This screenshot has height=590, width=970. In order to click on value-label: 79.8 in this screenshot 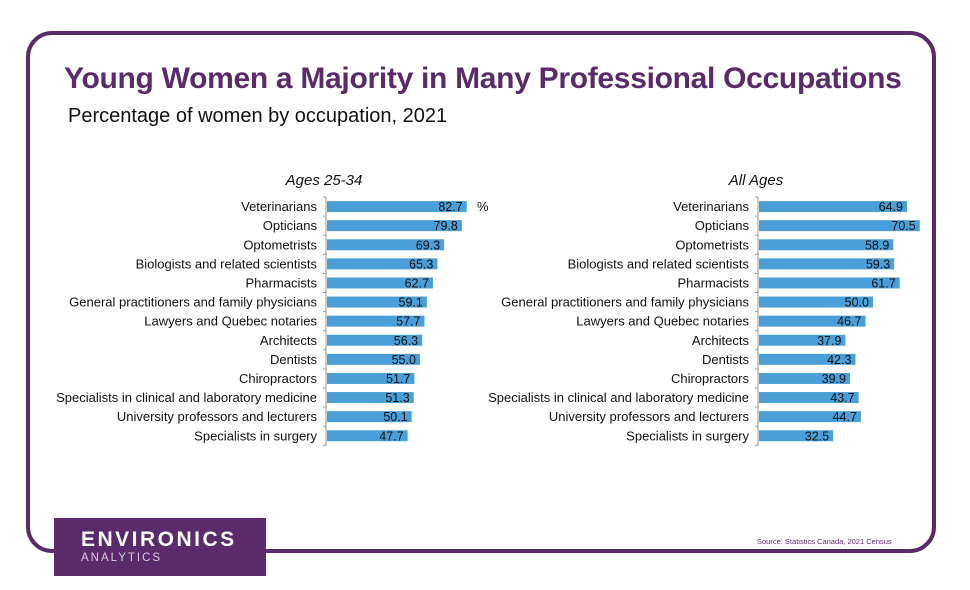, I will do `click(446, 226)`.